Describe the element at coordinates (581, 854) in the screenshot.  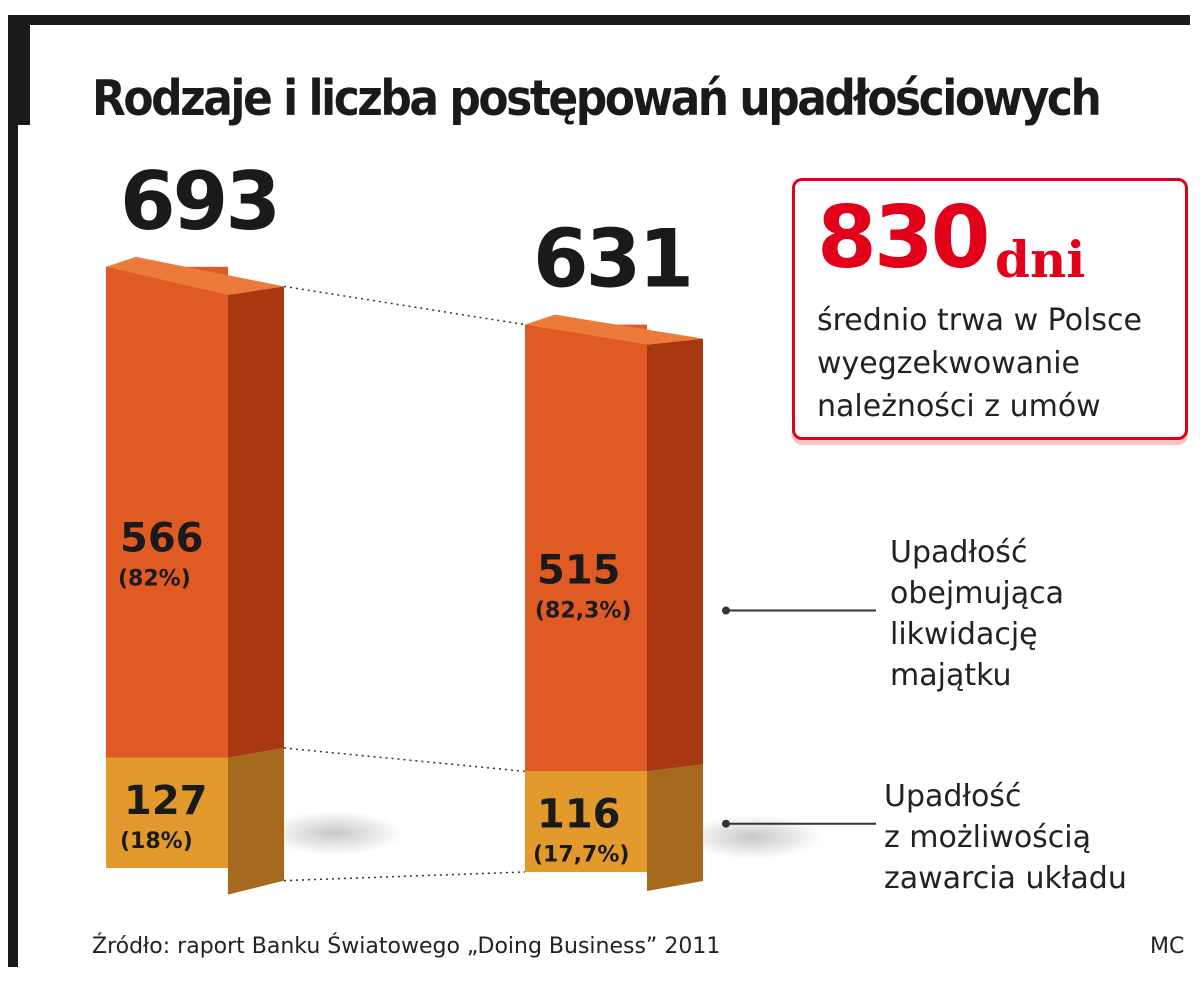
I see `bar-arrangement-share: (17,7%)` at that location.